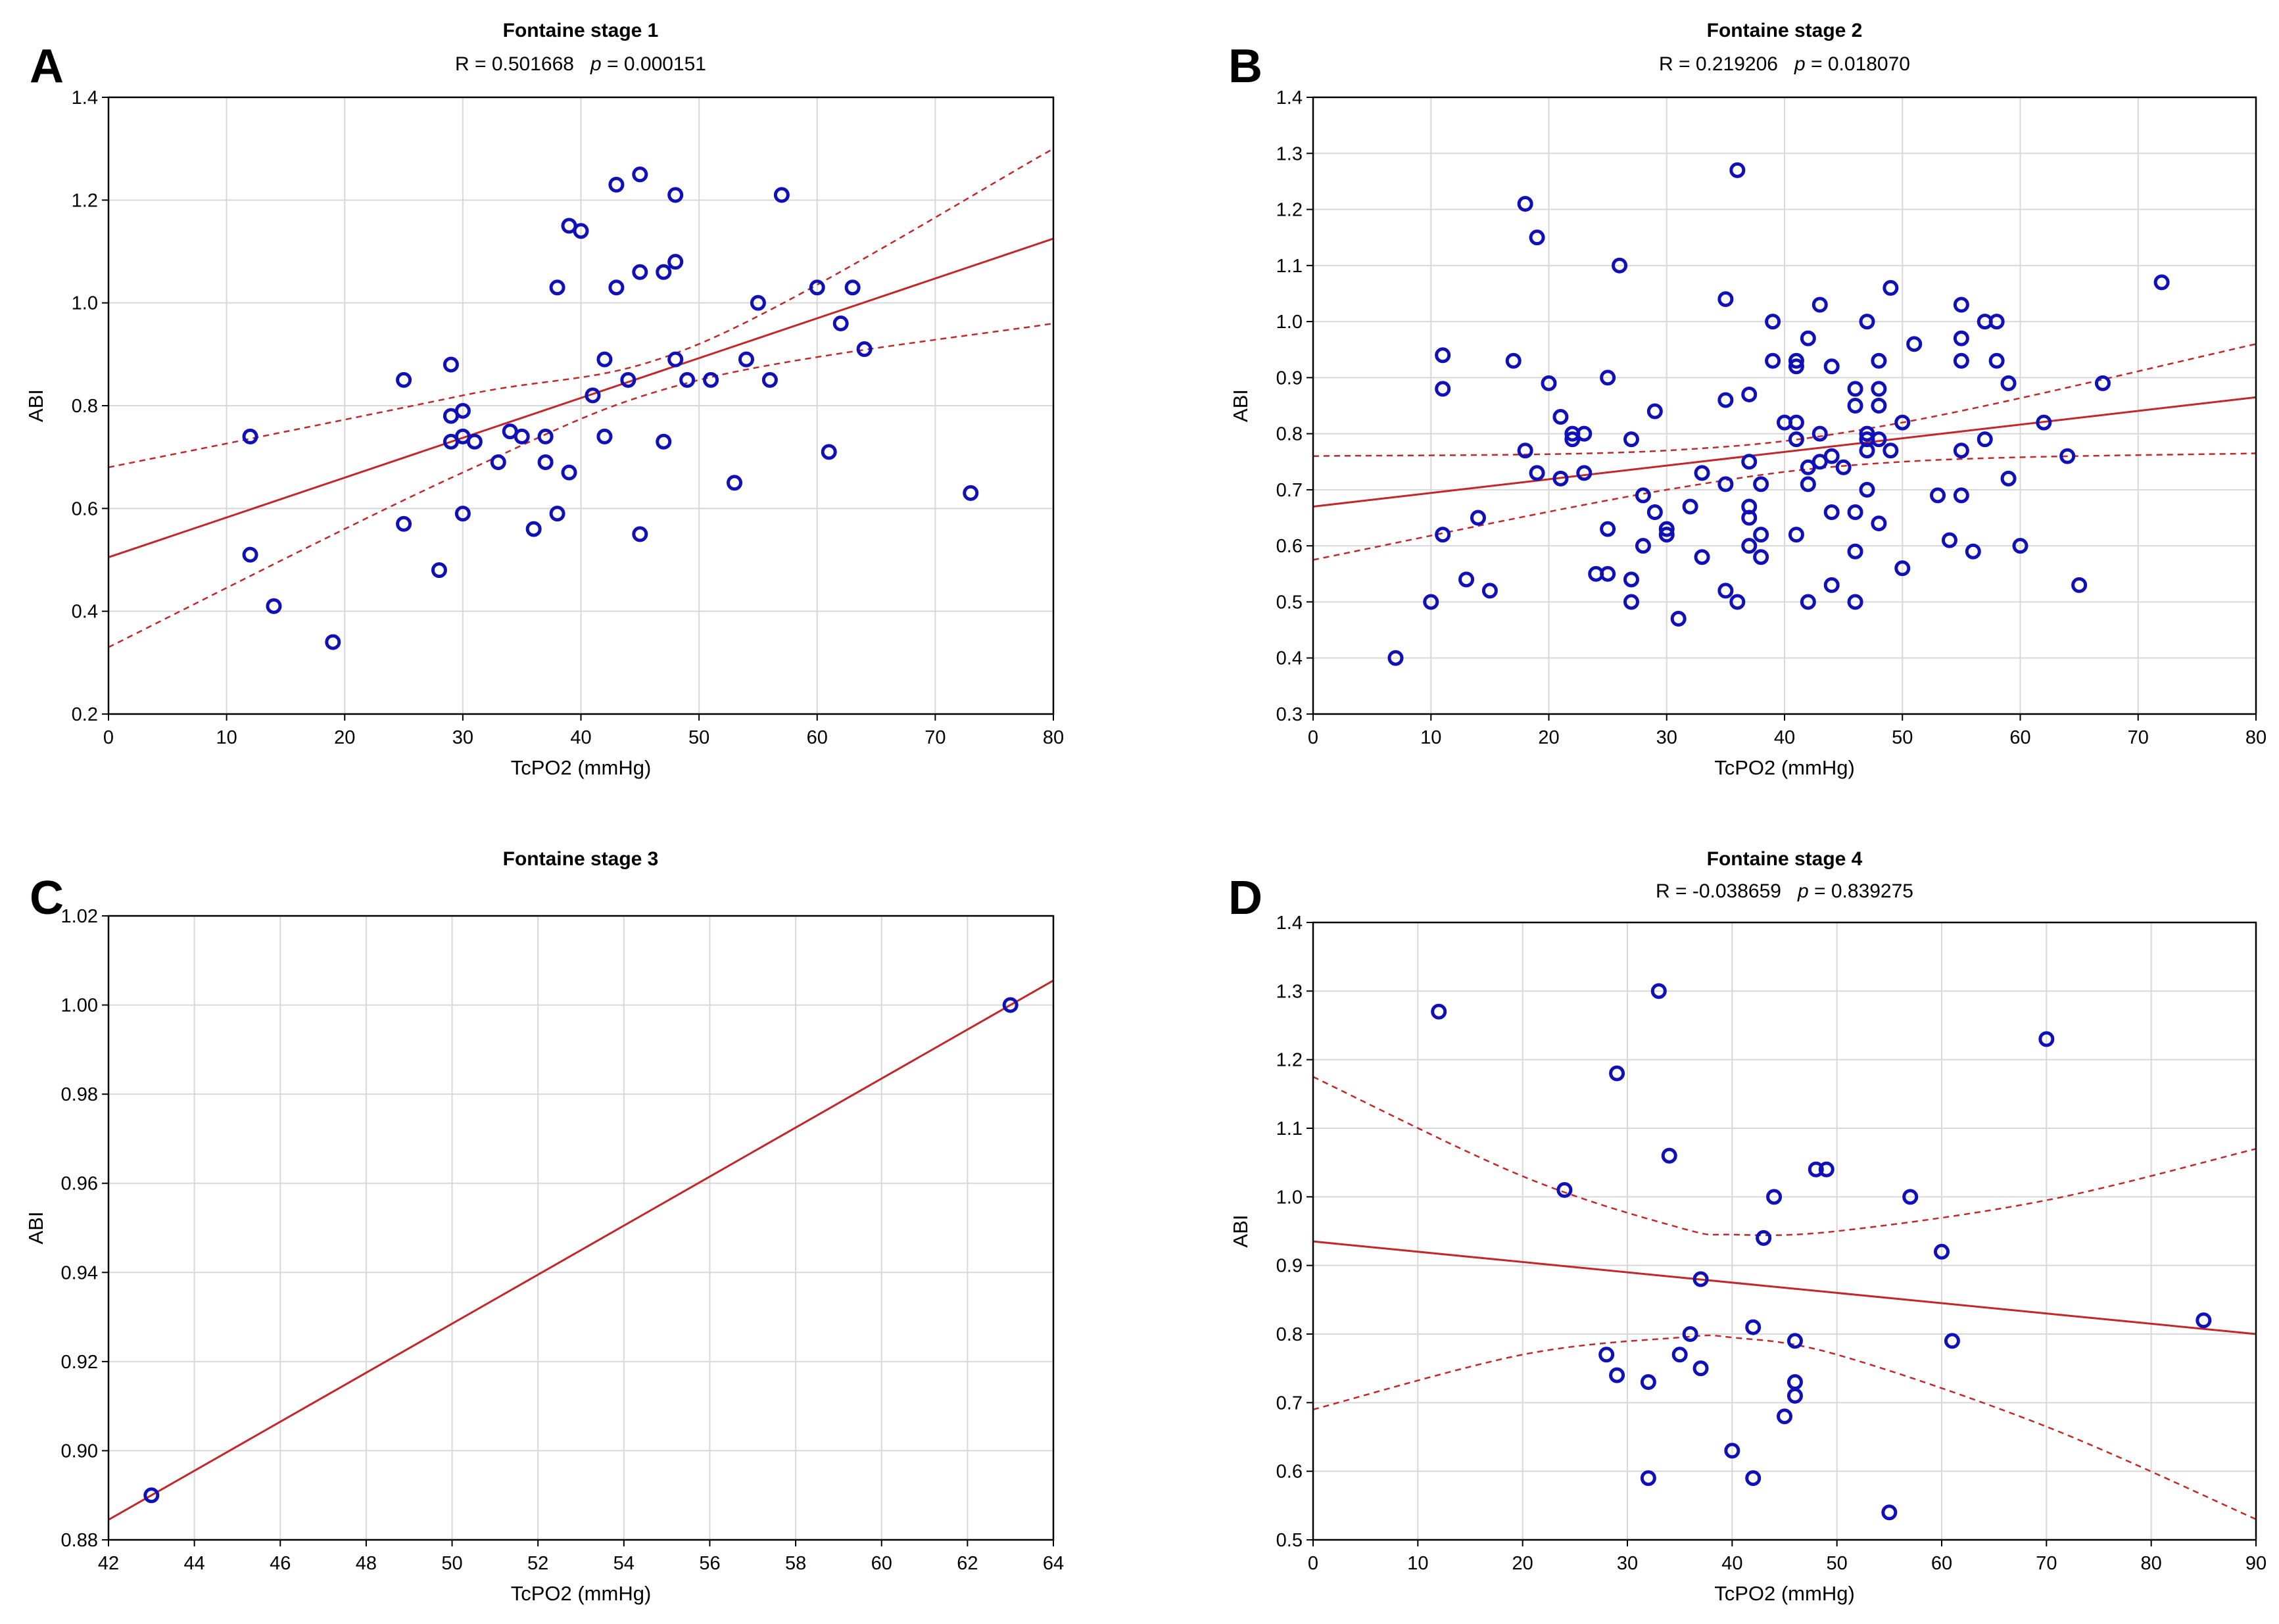 The height and width of the screenshot is (1624, 2279). Describe the element at coordinates (85, 201) in the screenshot. I see `y-tick-label: 1.2` at that location.